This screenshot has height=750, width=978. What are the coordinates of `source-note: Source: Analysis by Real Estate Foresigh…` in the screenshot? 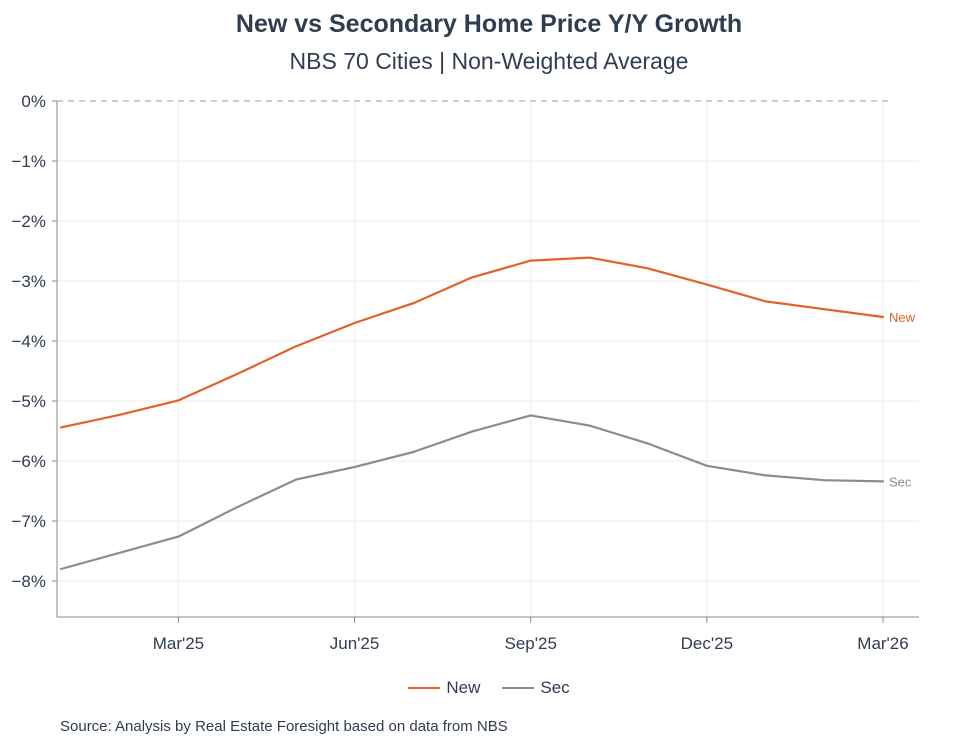 It's located at (284, 726).